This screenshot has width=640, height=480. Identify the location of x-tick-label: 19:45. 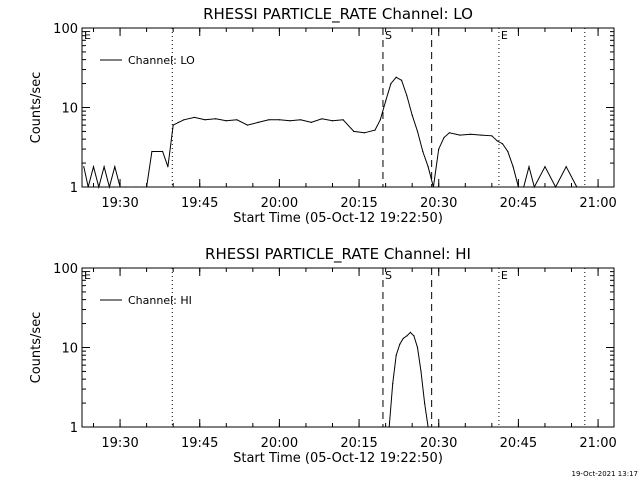
(199, 443).